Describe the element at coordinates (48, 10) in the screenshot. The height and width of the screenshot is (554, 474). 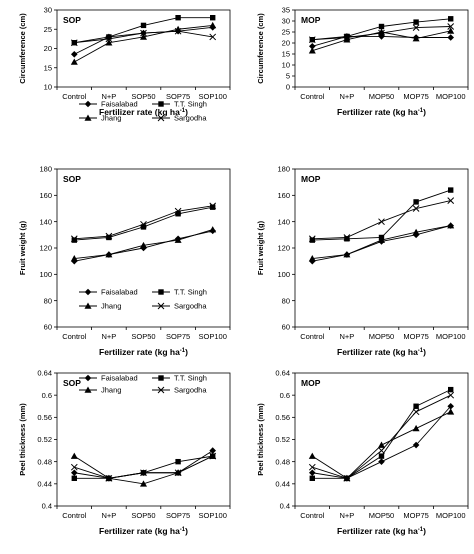
I see `y-tick-label: 30` at that location.